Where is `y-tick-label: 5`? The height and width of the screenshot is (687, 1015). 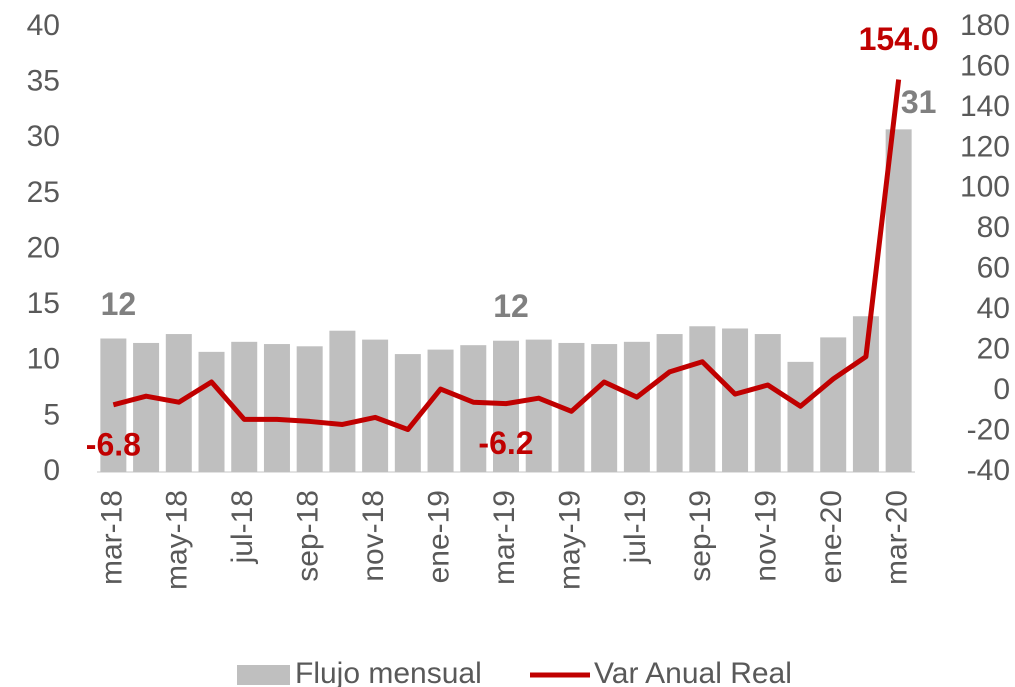 y-tick-label: 5 is located at coordinates (51, 414).